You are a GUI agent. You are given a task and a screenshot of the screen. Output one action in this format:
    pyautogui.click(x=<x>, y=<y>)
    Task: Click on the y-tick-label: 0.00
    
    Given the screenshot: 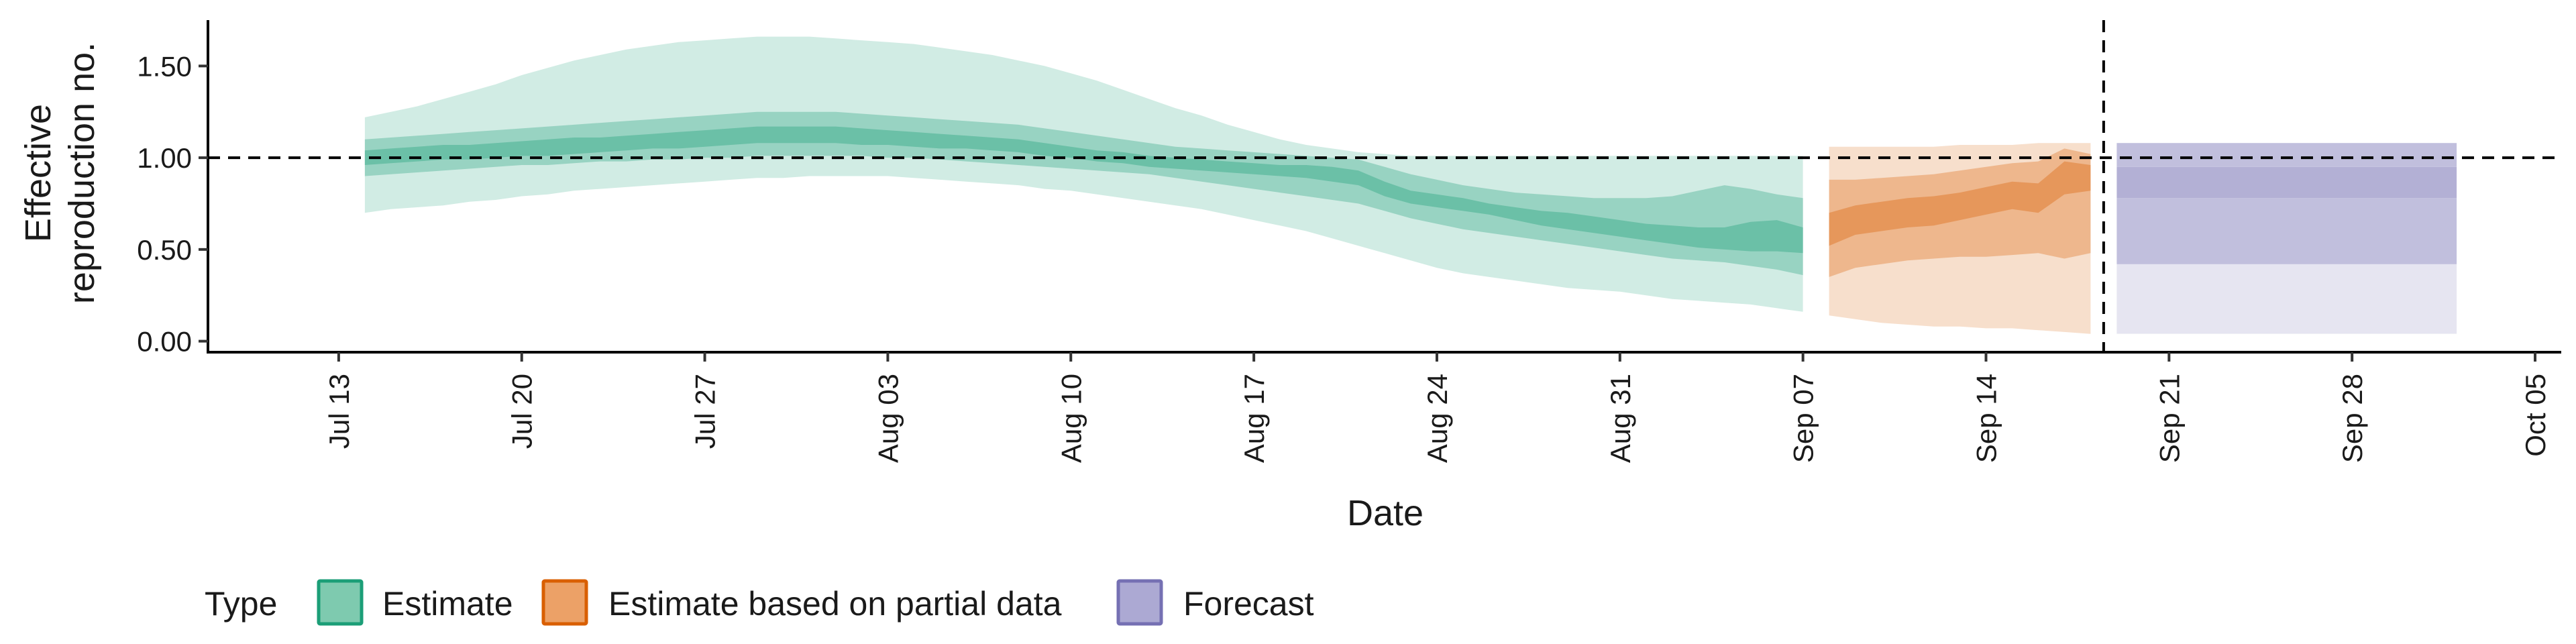 What is the action you would take?
    pyautogui.click(x=164, y=342)
    